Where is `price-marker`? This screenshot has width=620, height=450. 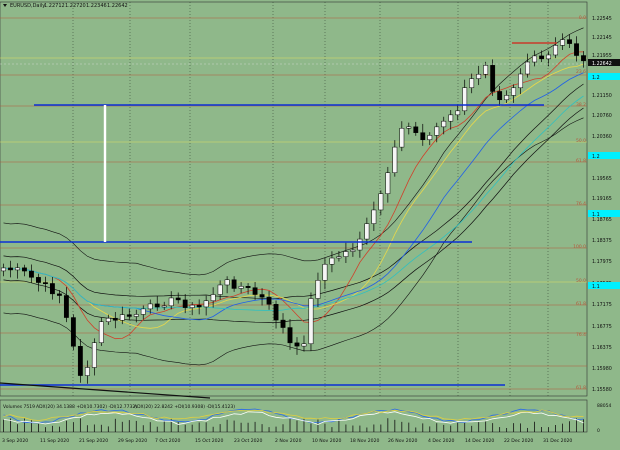
price-marker is located at coordinates (604, 285).